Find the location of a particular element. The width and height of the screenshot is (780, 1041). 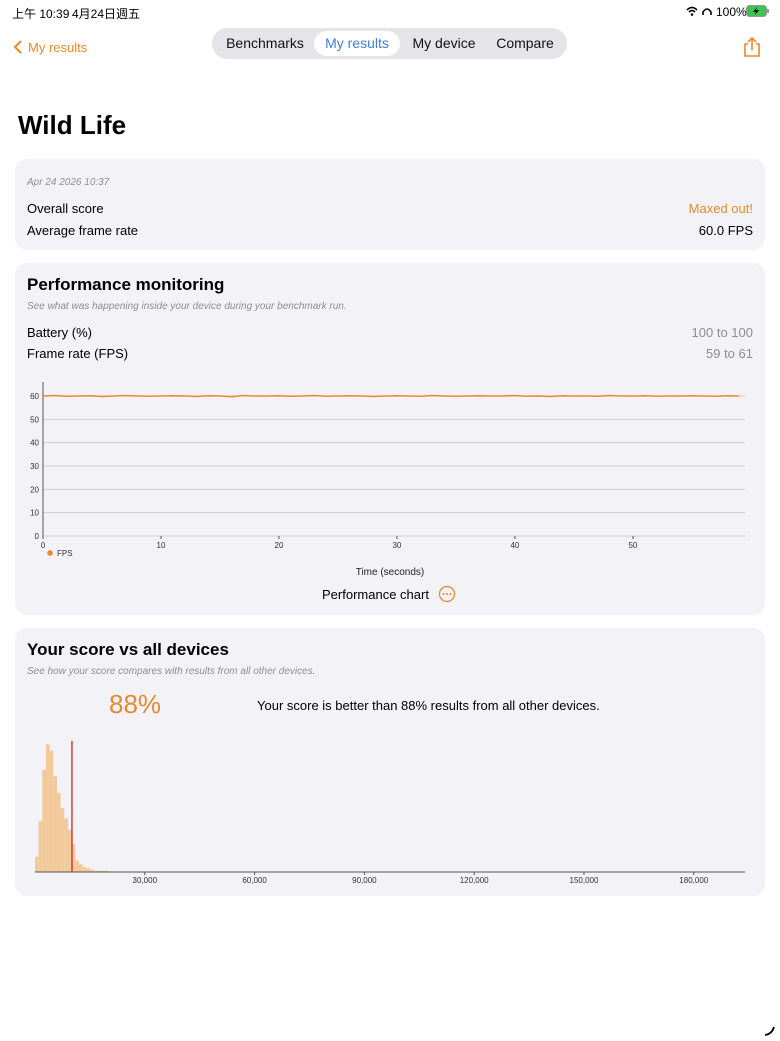

x-tick-label: 10 is located at coordinates (161, 545).